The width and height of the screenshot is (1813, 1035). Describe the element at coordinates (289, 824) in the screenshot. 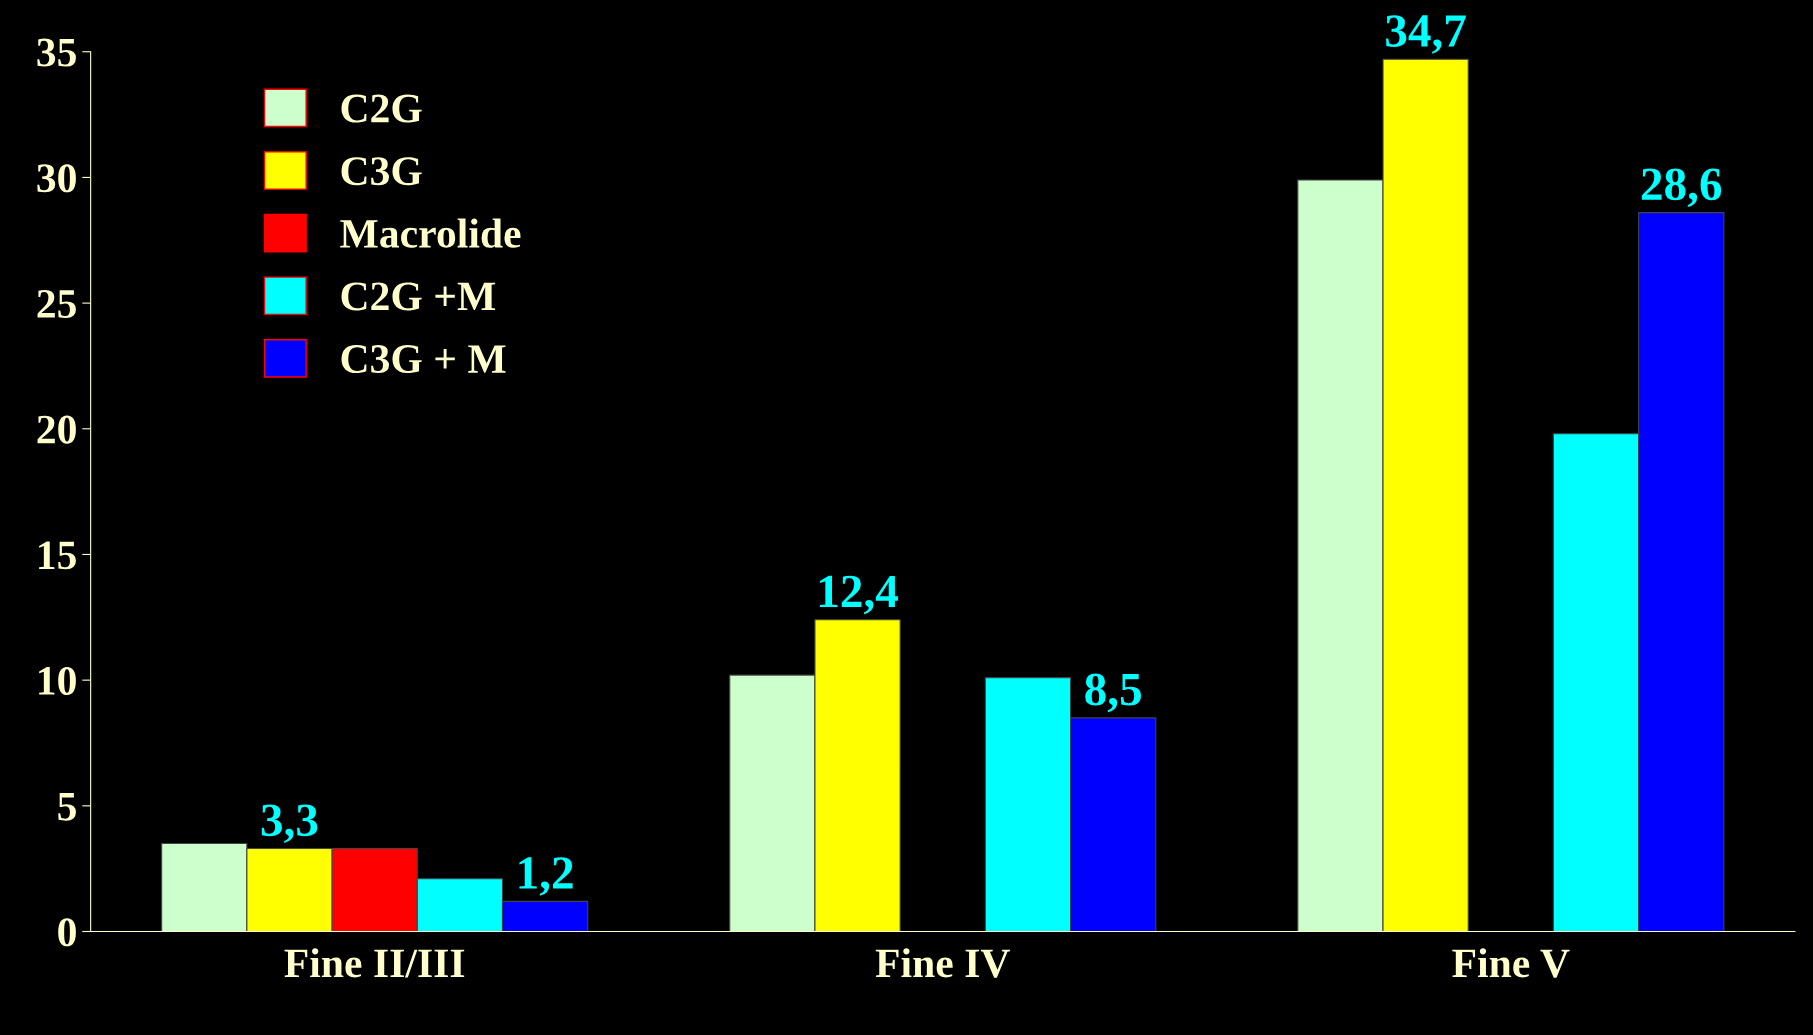

I see `data-label: 3,3` at that location.